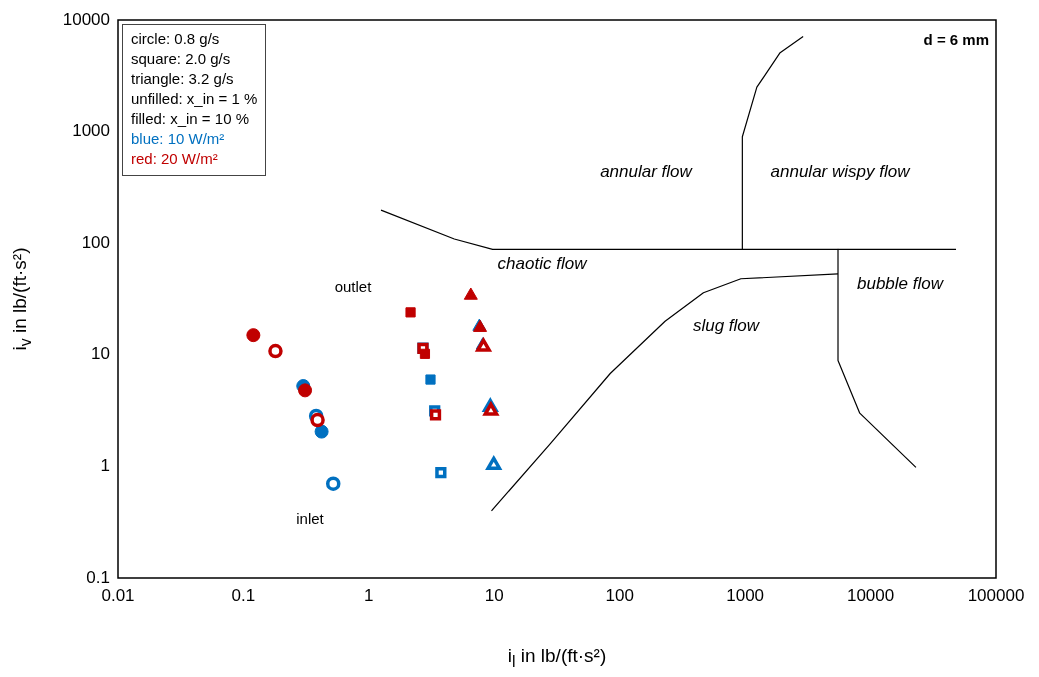  Describe the element at coordinates (105, 466) in the screenshot. I see `y-tick-label: 1` at that location.